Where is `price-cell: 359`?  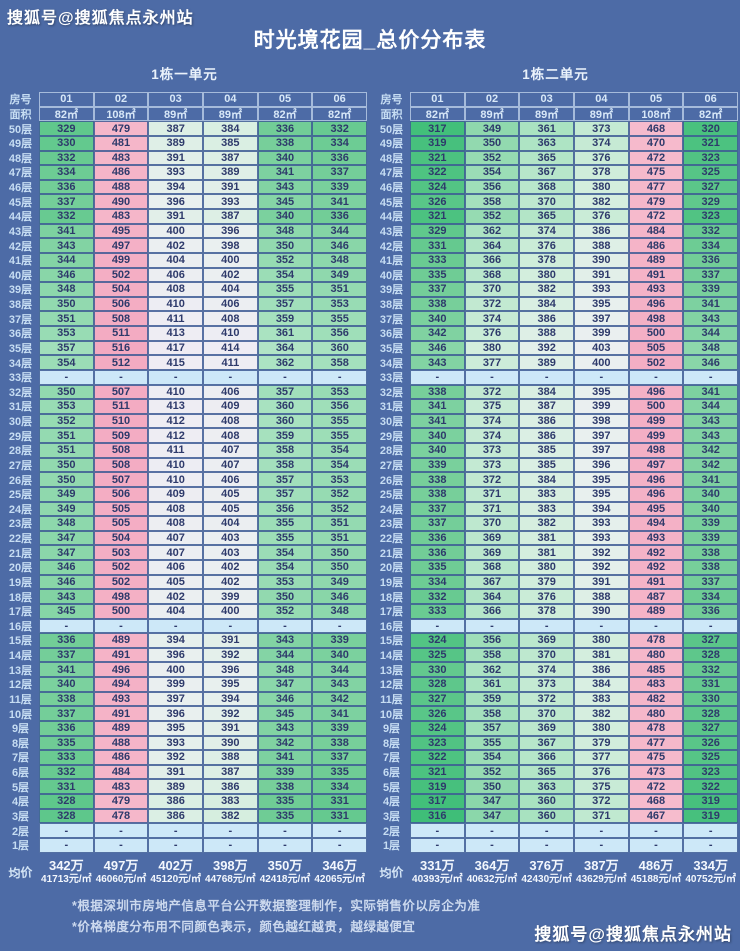
price-cell: 359 is located at coordinates (285, 318).